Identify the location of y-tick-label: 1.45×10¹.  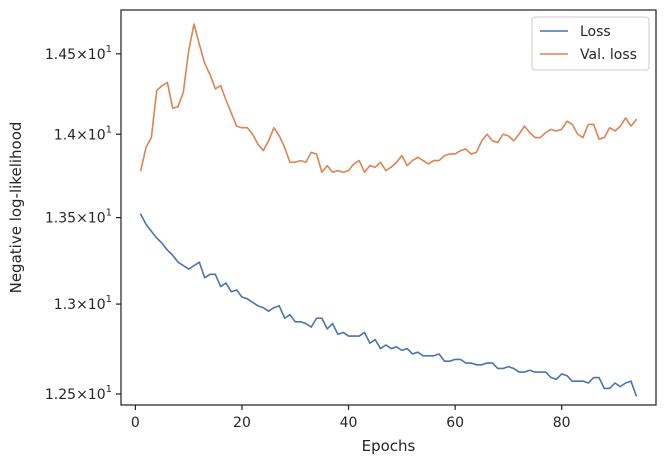
(78, 53).